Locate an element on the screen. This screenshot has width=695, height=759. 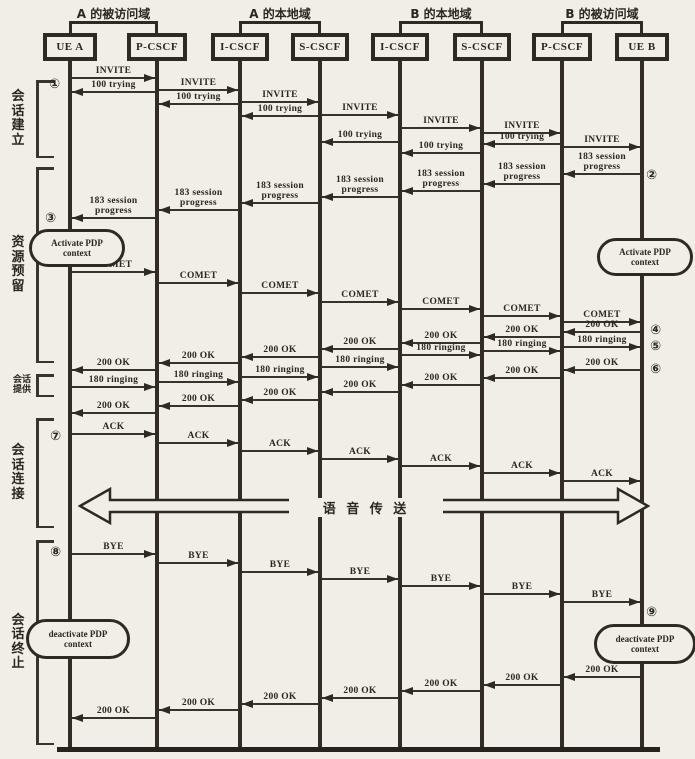
message-label-8: INVITE is located at coordinates (441, 121).